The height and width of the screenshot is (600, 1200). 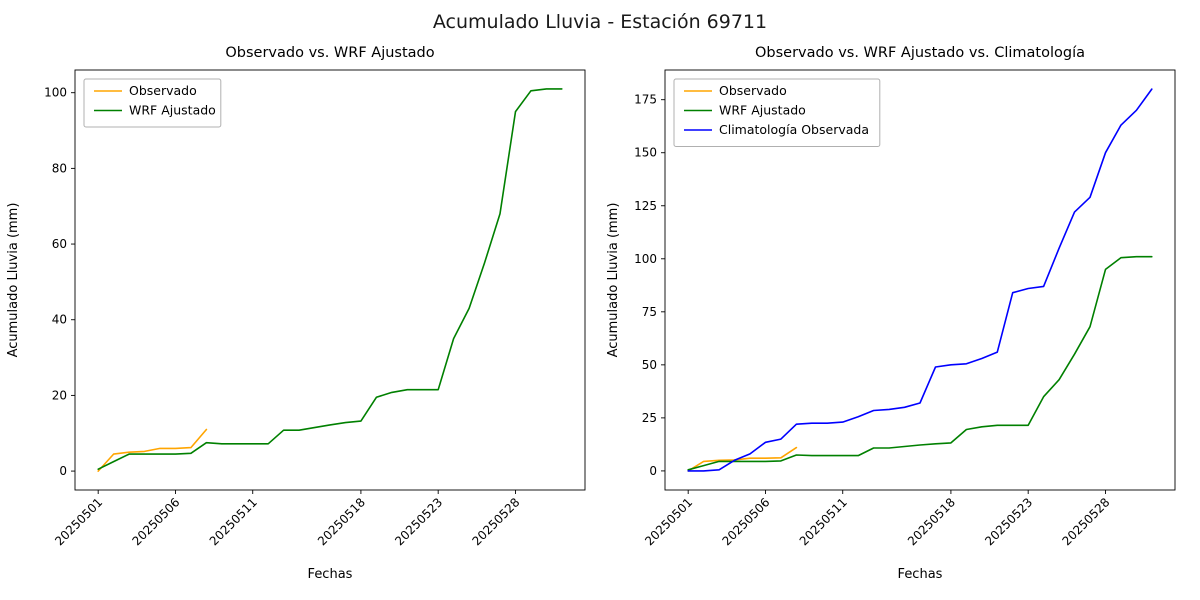 What do you see at coordinates (645, 100) in the screenshot?
I see `y-tick-label: 175` at bounding box center [645, 100].